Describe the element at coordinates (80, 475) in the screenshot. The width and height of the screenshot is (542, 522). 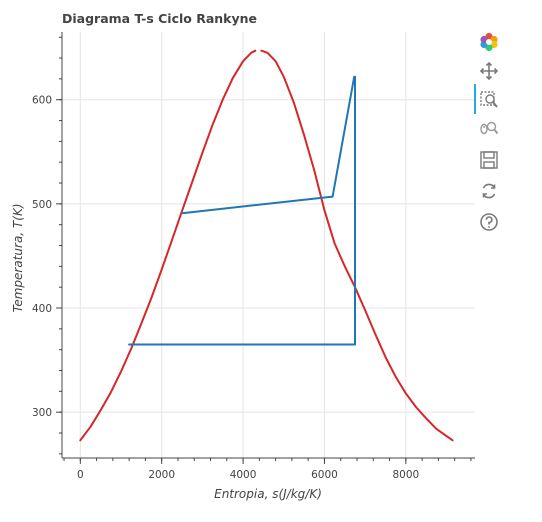
I see `x-tick-label-0: 0` at that location.